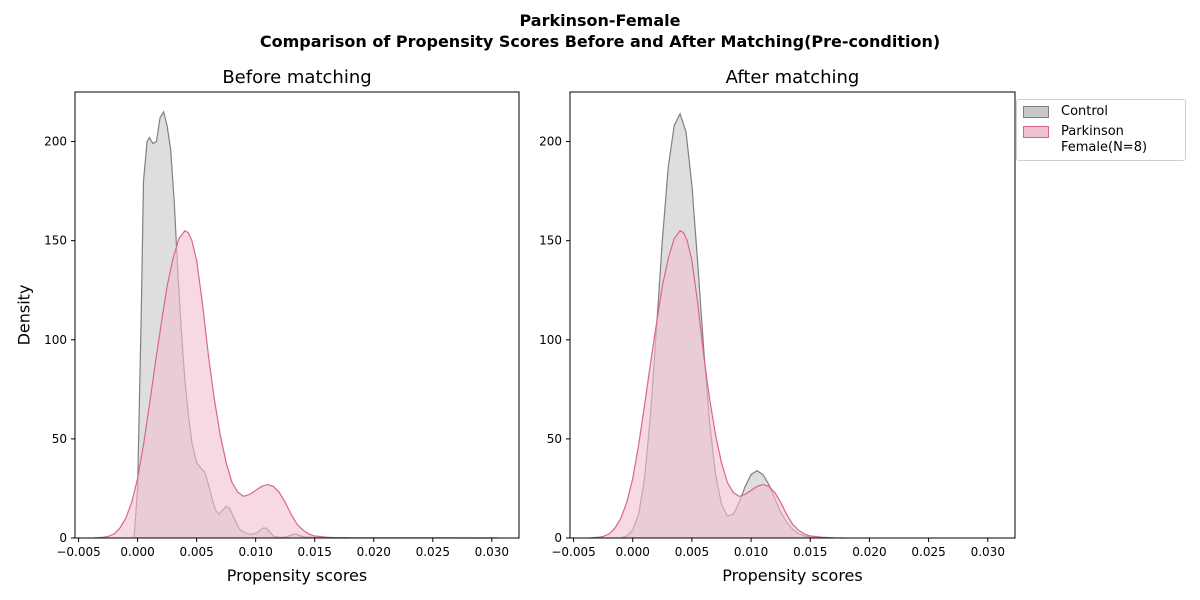 Image resolution: width=1200 pixels, height=600 pixels. I want to click on legend-item-parkinson: Parkinson Female(N=8), so click(1085, 140).